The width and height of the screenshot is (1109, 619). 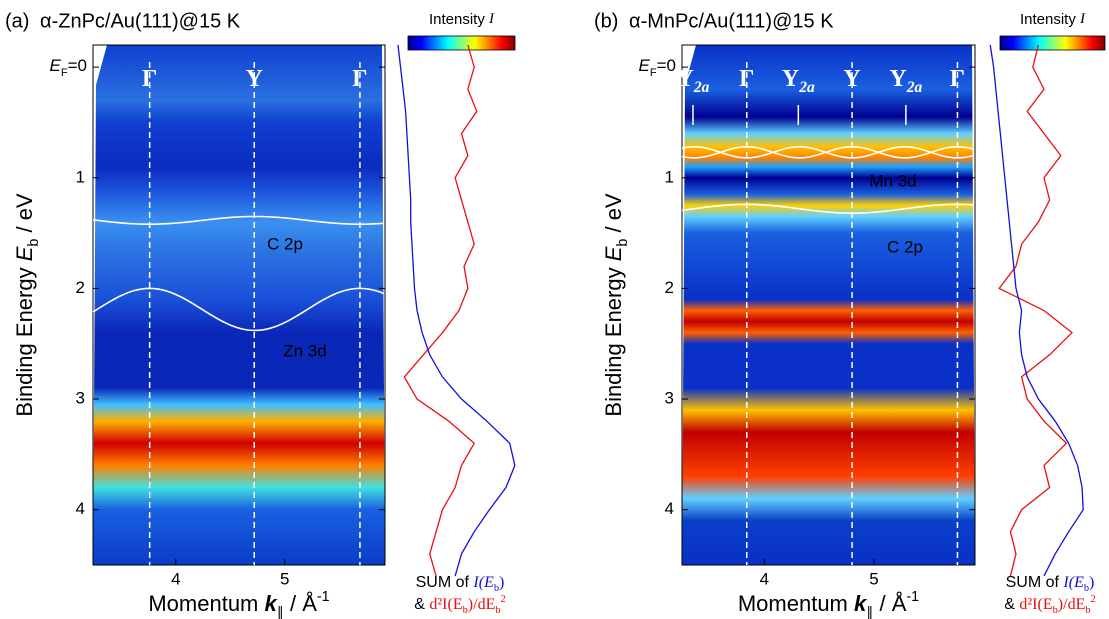 I want to click on text-part: / eV, so click(x=24, y=216).